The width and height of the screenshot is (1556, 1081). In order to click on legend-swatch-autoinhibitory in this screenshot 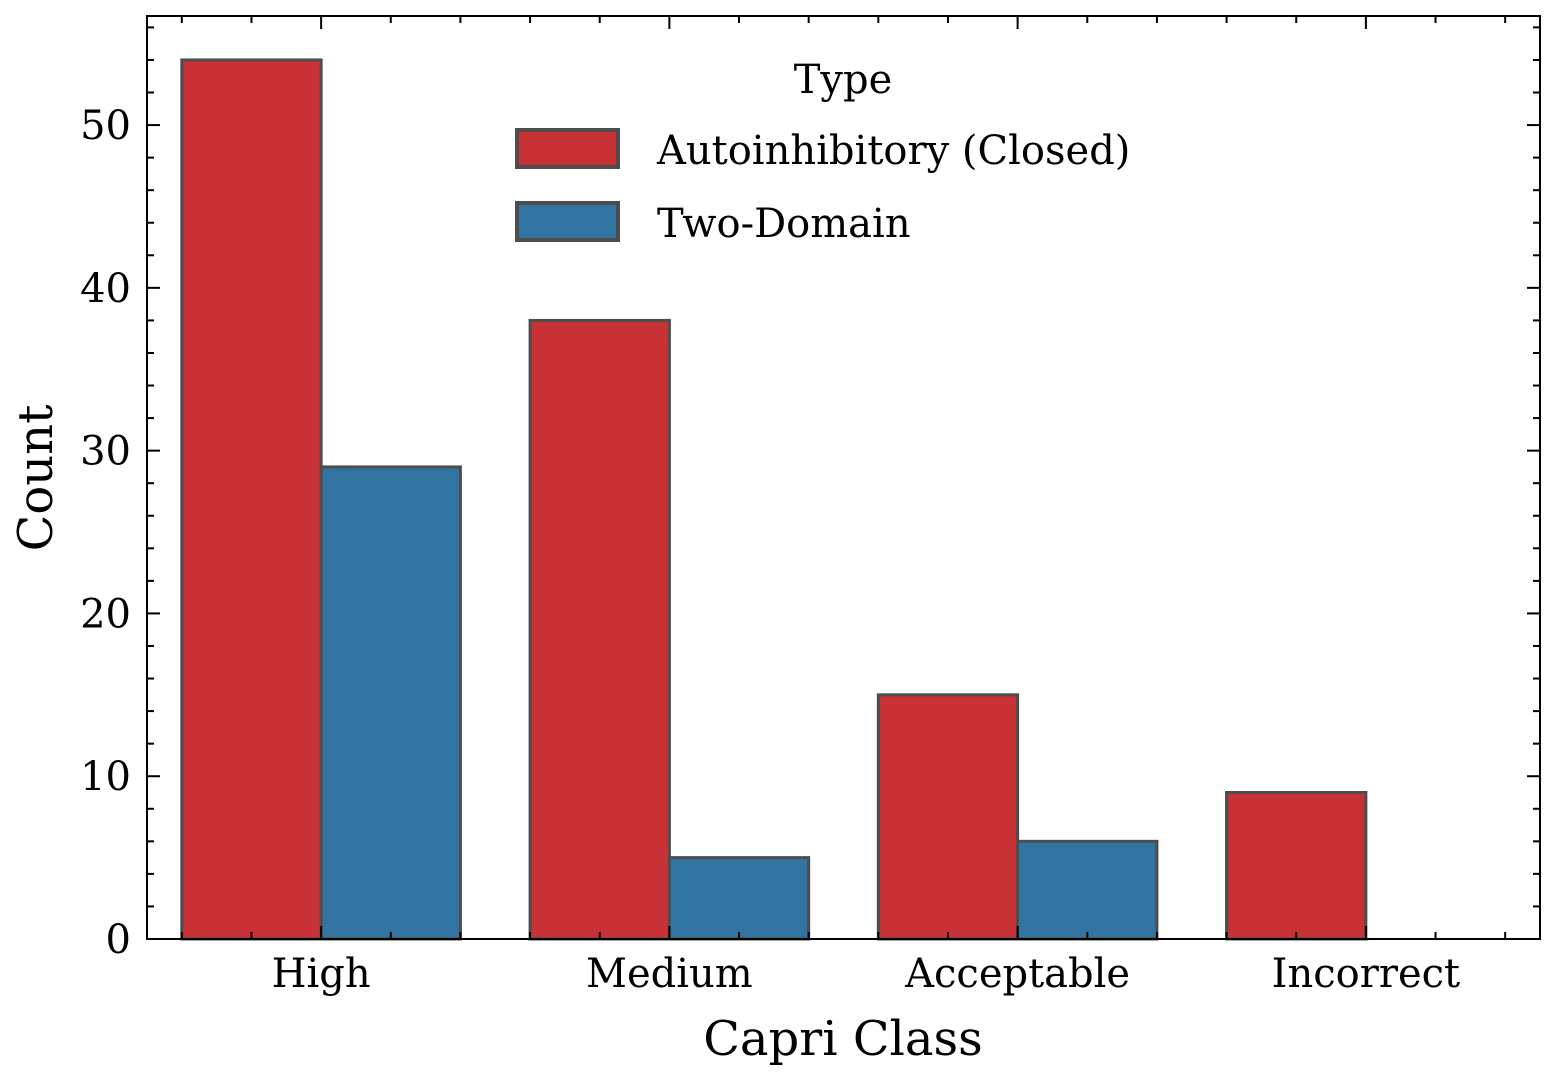, I will do `click(567, 148)`.